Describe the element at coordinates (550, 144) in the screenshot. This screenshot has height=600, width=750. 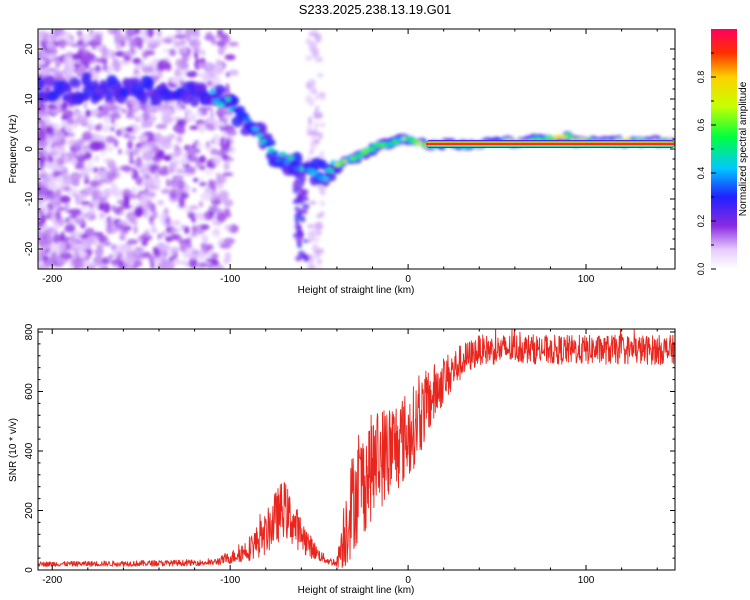
I see `spectrogram-fixed-tone` at that location.